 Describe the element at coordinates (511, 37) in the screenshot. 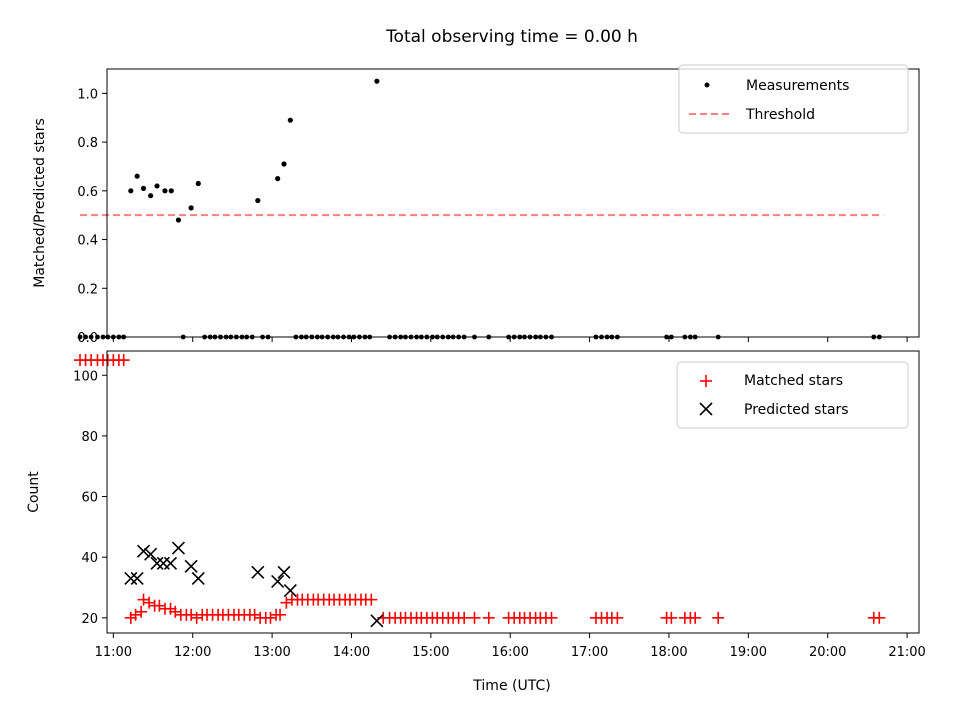

I see `chart-title: Total observing time = 0.00 h` at that location.